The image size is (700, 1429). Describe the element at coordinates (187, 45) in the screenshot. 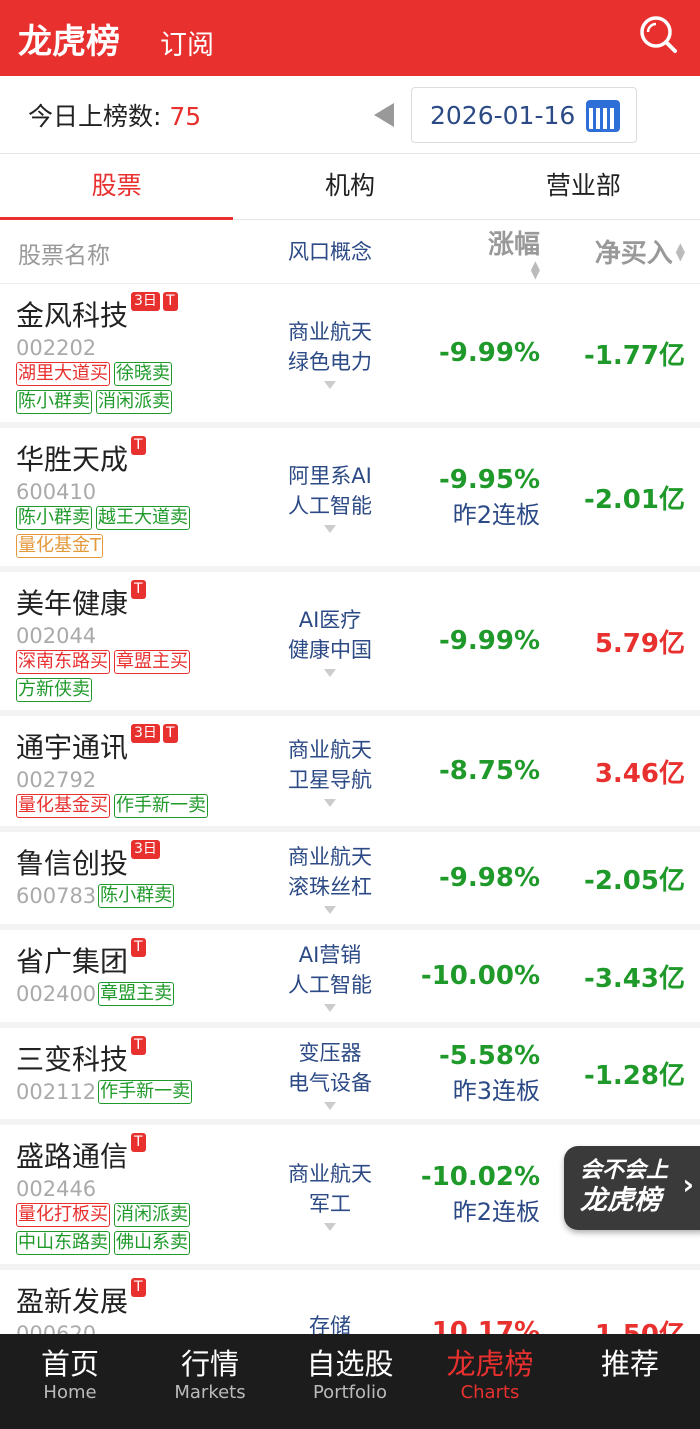

I see `subscribe-button: 订阅` at that location.